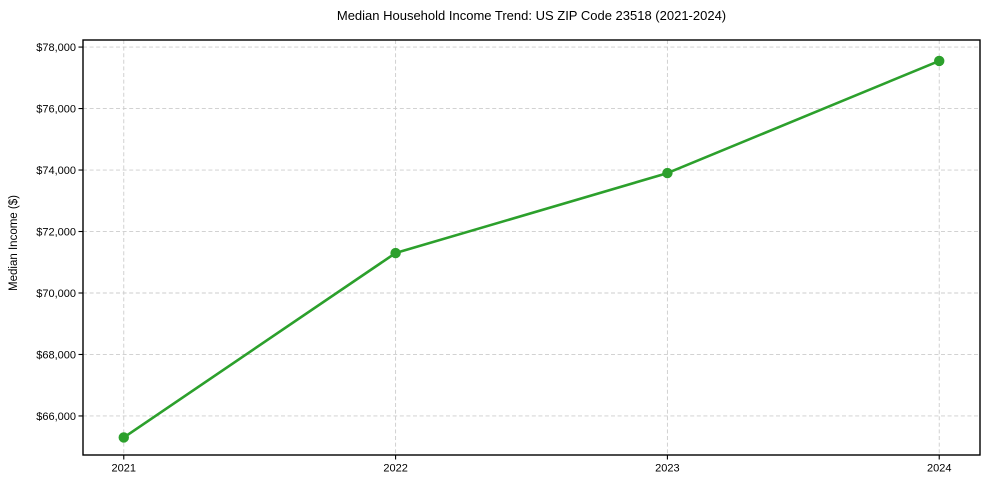  What do you see at coordinates (56, 294) in the screenshot?
I see `y-tick-label: $70,000` at bounding box center [56, 294].